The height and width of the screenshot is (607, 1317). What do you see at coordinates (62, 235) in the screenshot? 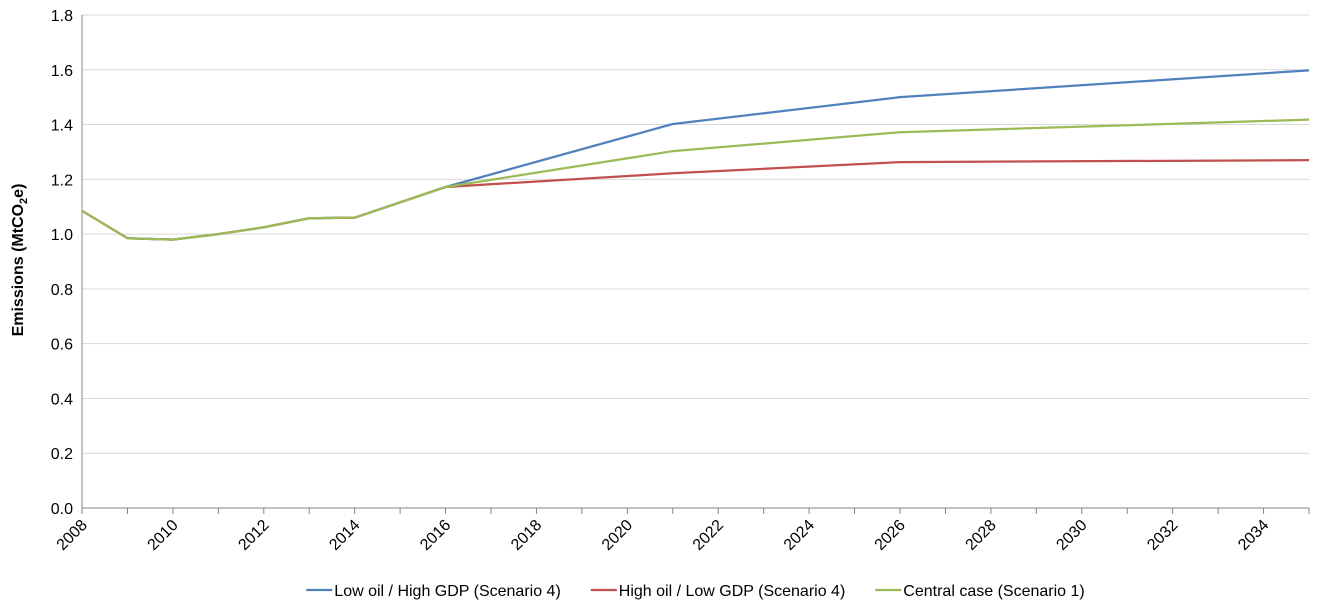
I see `y-tick-label: 1.0` at bounding box center [62, 235].